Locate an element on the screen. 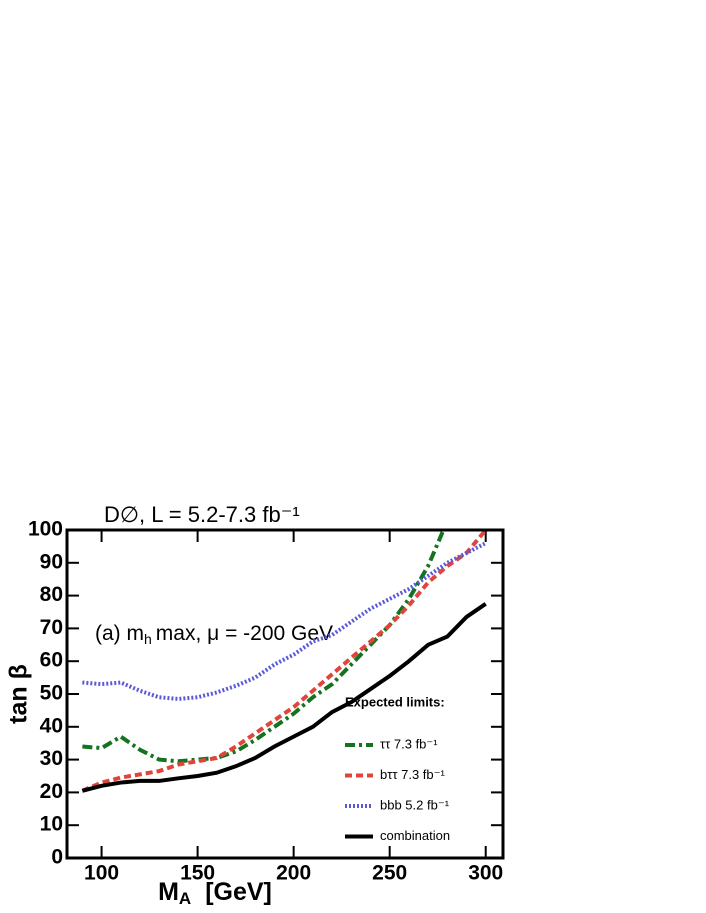 This screenshot has width=706, height=913. annotation: (a) mh max, μ = -200 GeV is located at coordinates (214, 634).